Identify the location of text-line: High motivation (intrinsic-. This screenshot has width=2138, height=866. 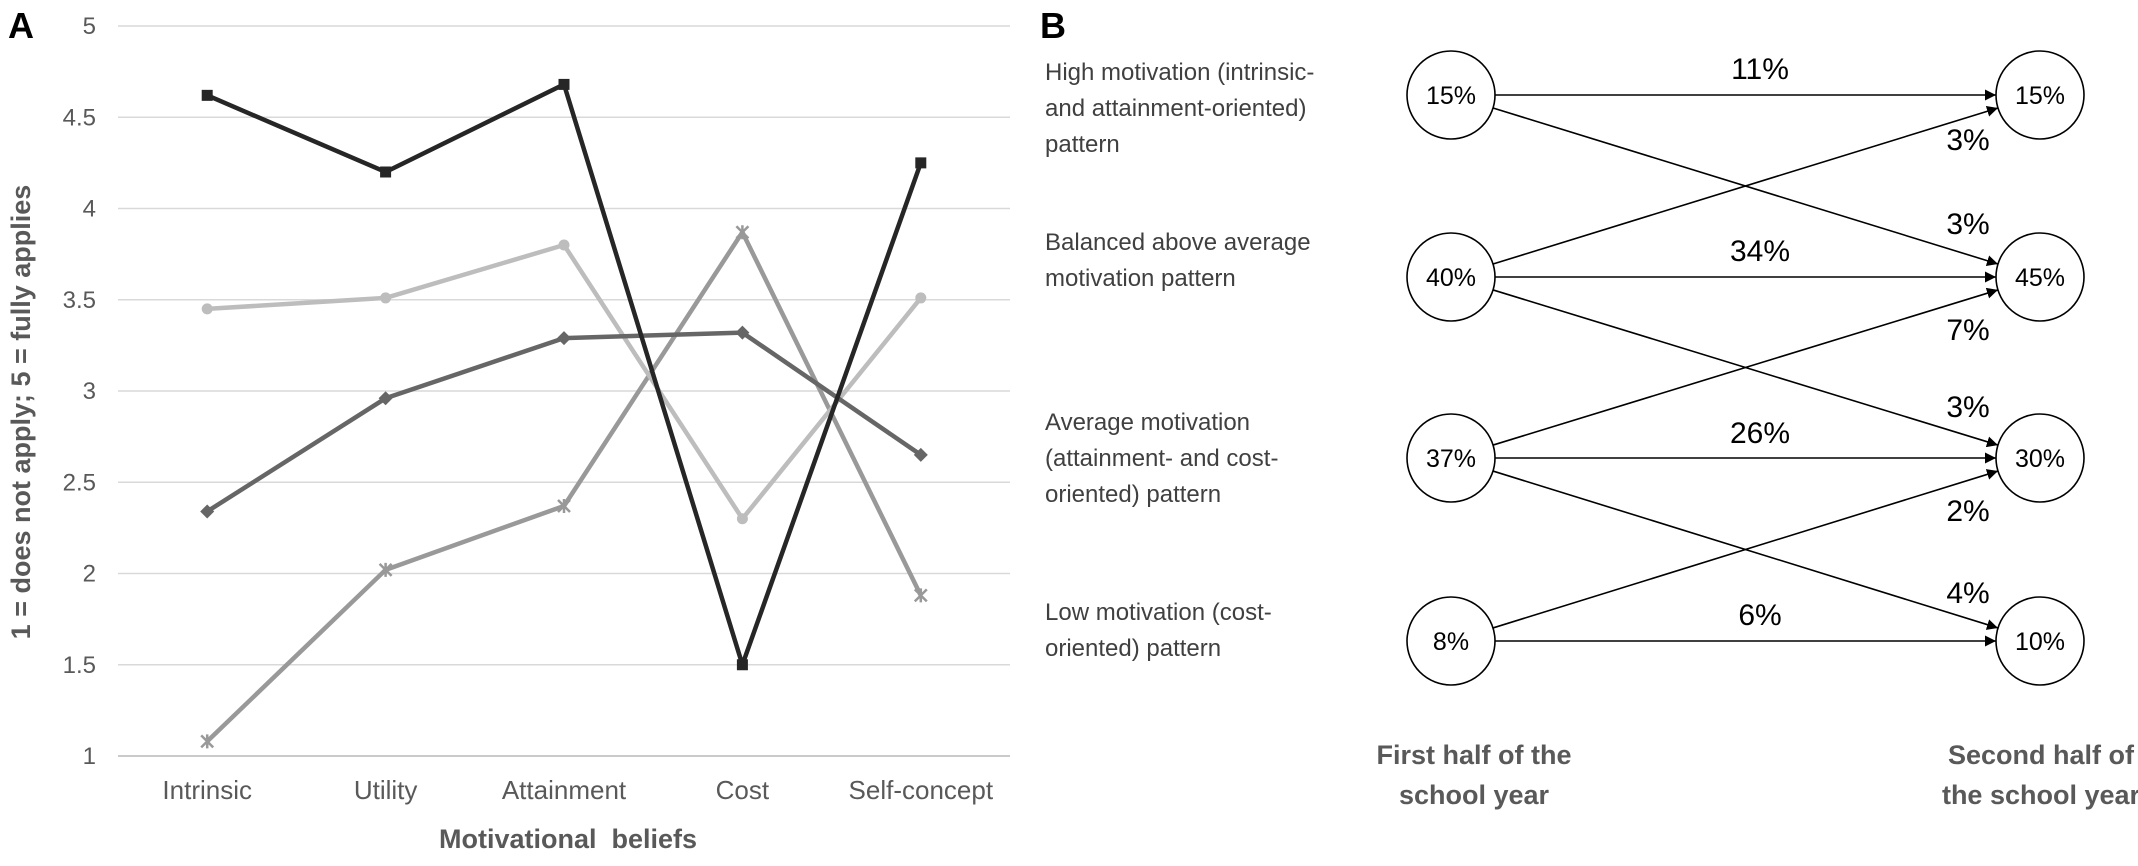
(1179, 72).